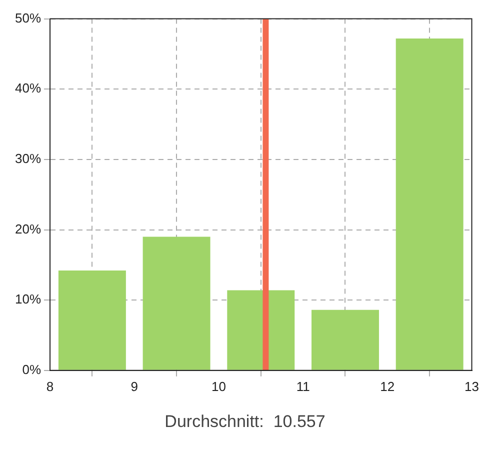 The image size is (490, 454). Describe the element at coordinates (28, 88) in the screenshot. I see `y-tick-label: 40%` at that location.